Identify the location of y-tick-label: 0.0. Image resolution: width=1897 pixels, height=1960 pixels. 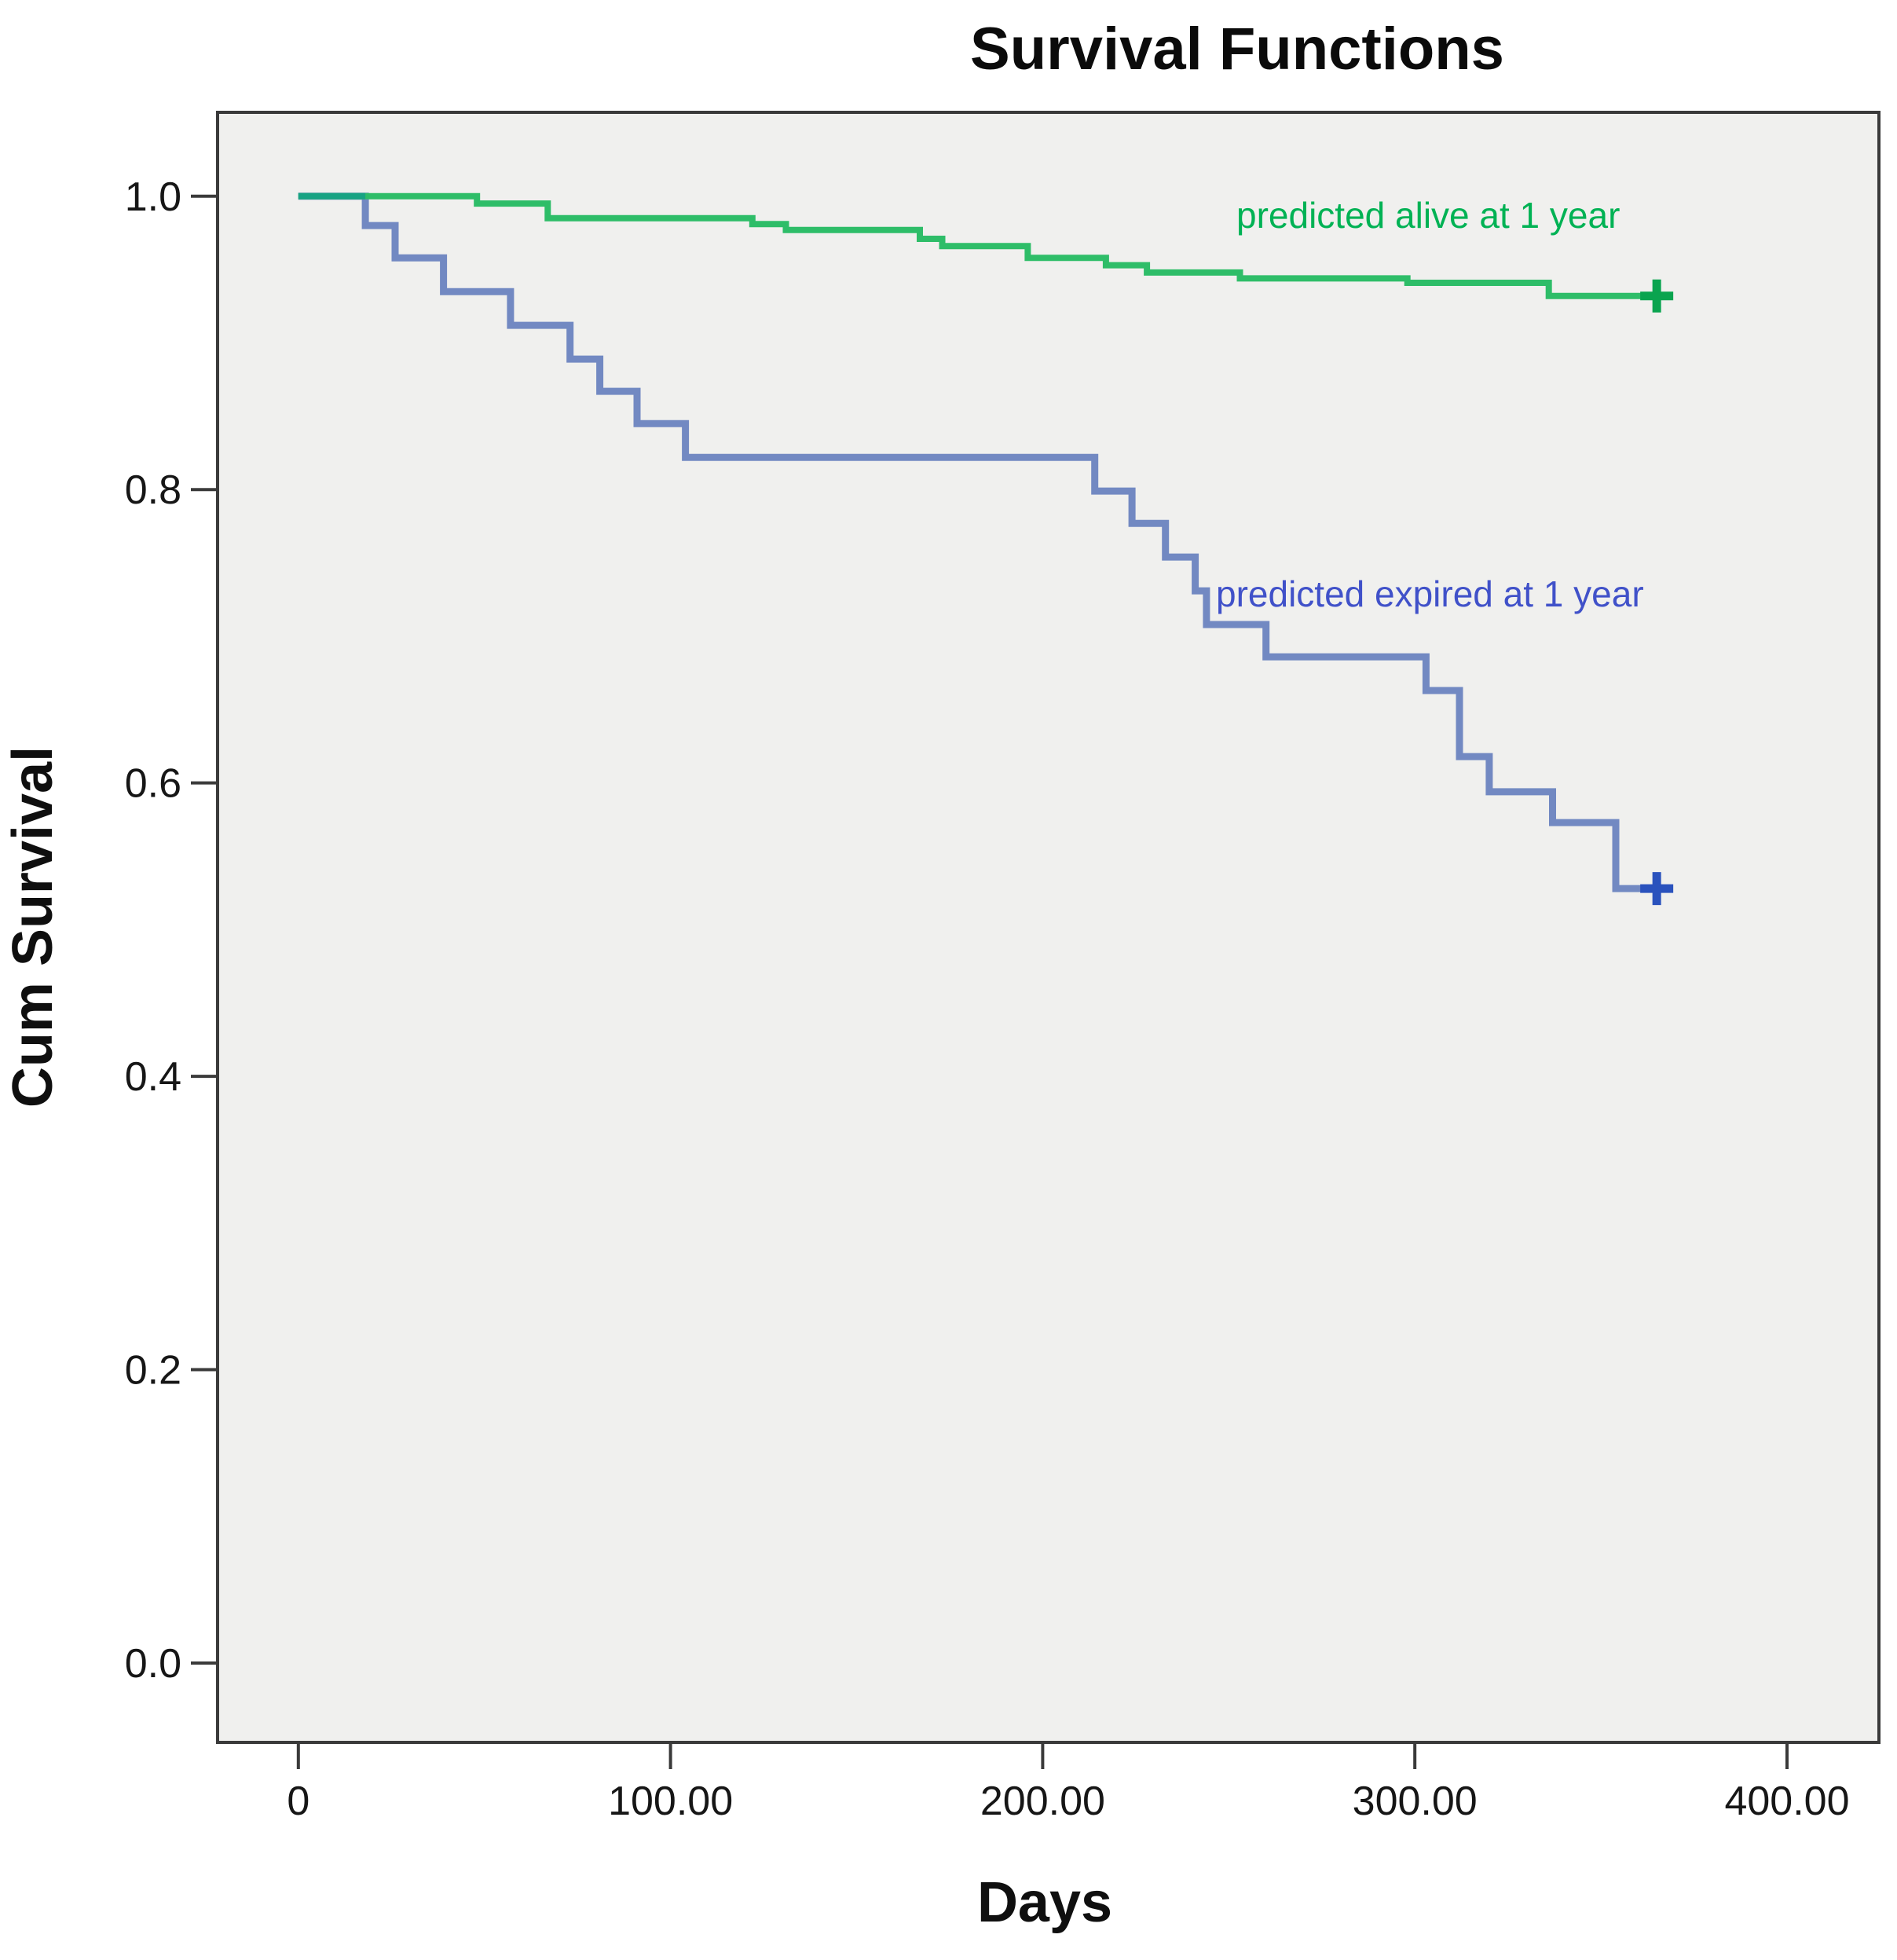
(153, 1664).